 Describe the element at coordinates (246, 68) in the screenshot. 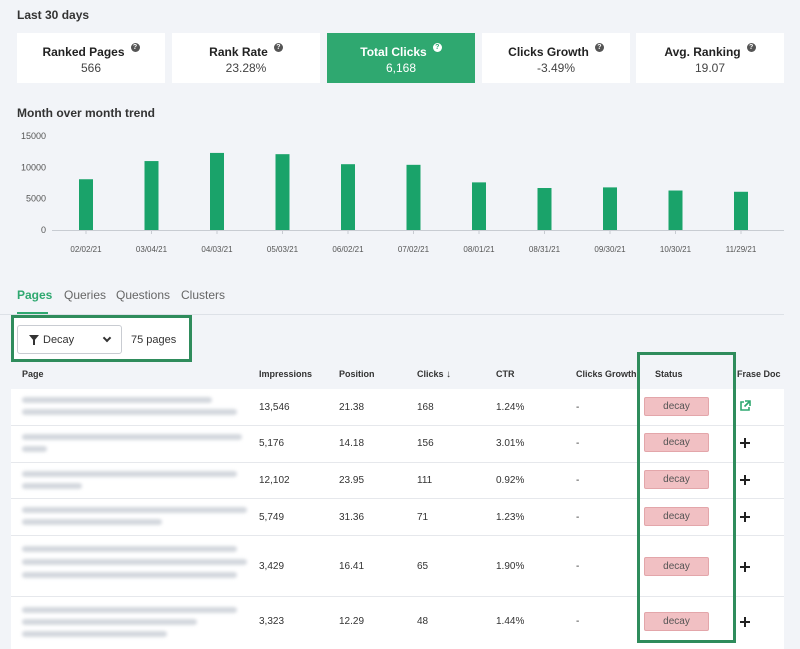

I see `card-value: 23.28%` at that location.